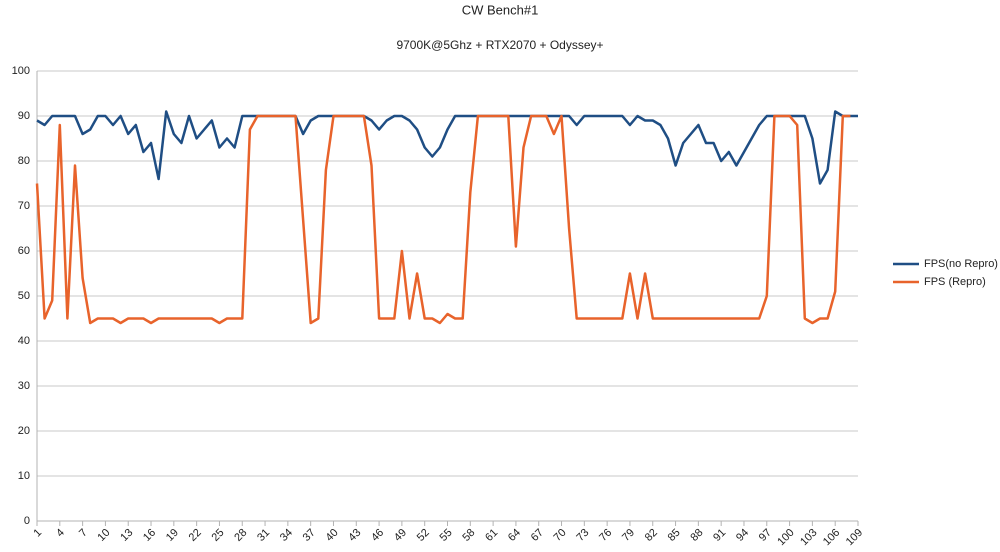  What do you see at coordinates (808, 537) in the screenshot?
I see `x-tick-label: 103` at bounding box center [808, 537].